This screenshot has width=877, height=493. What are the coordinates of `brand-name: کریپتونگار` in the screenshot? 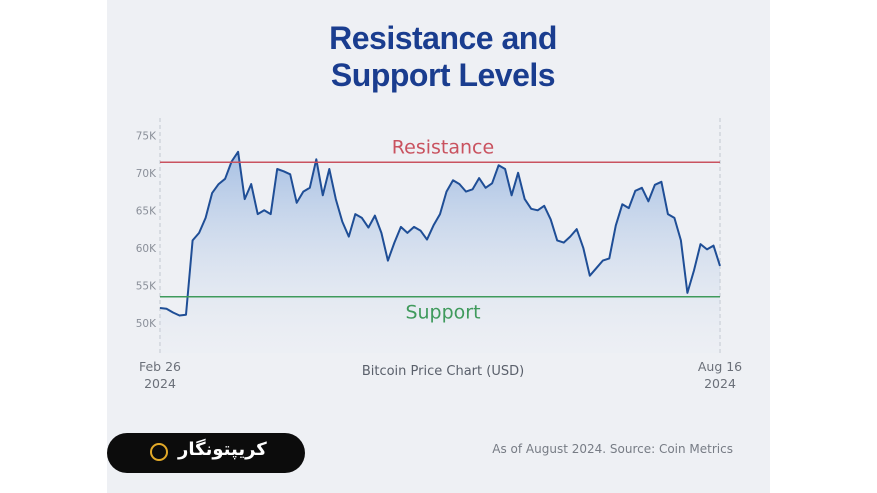 It's located at (222, 449).